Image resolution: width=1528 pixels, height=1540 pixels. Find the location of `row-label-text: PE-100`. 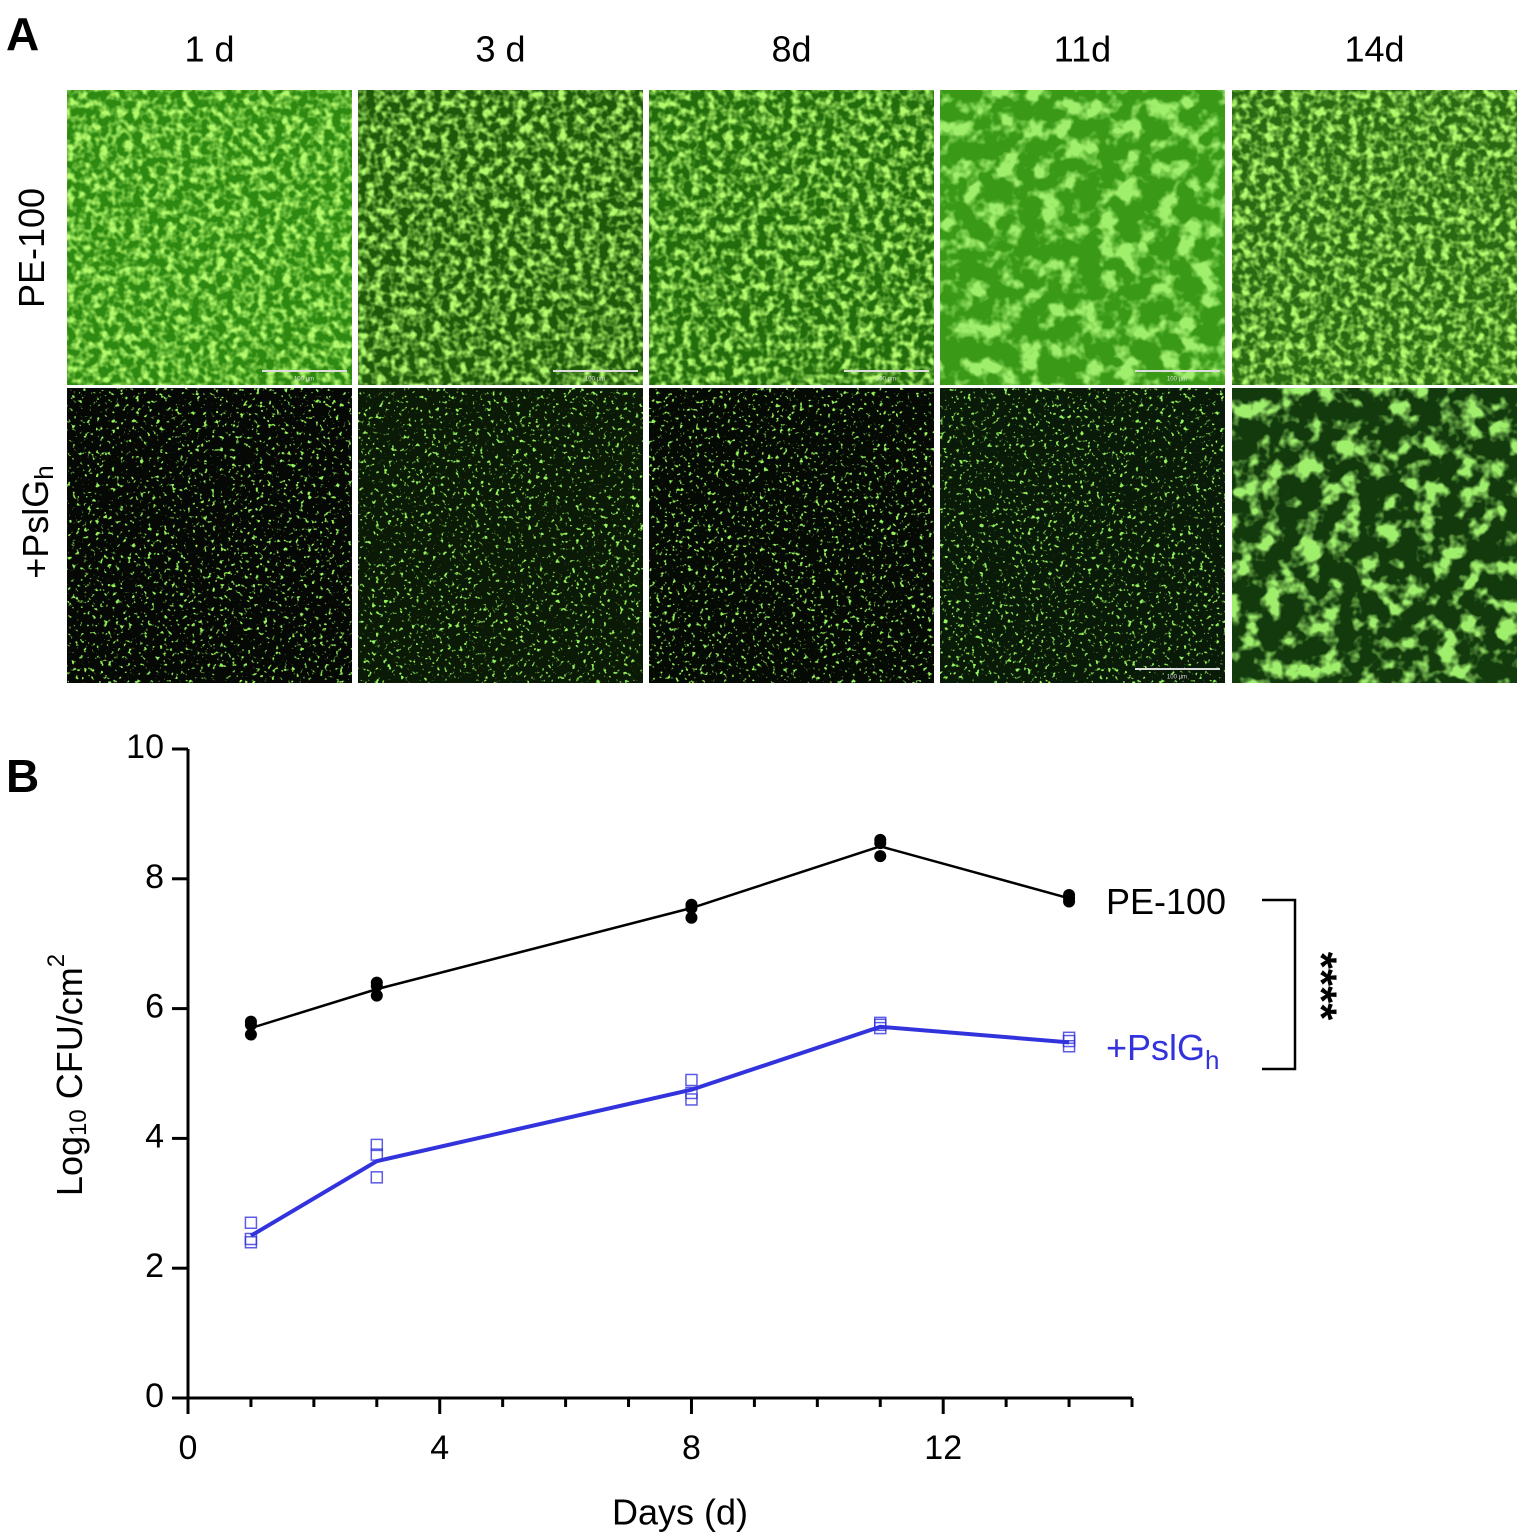

row-label-text: PE-100 is located at coordinates (31, 248).